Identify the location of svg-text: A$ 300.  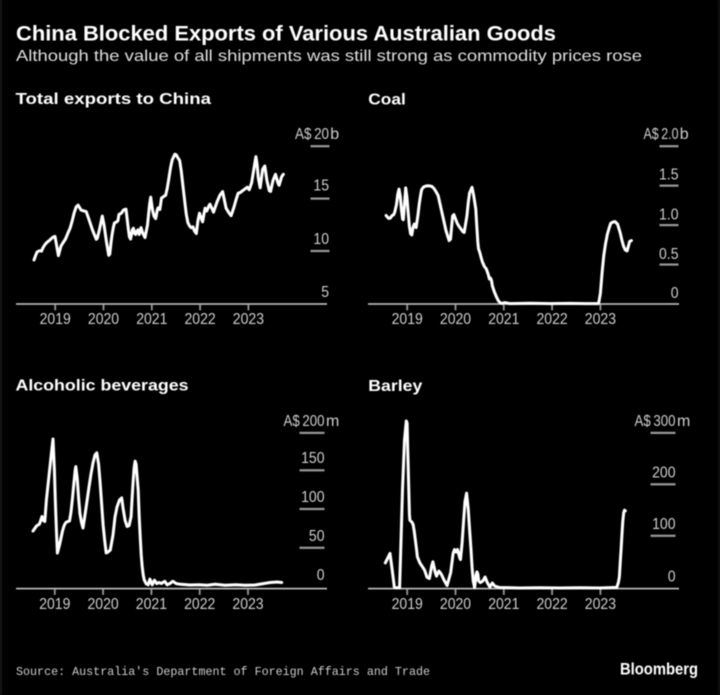
(655, 421).